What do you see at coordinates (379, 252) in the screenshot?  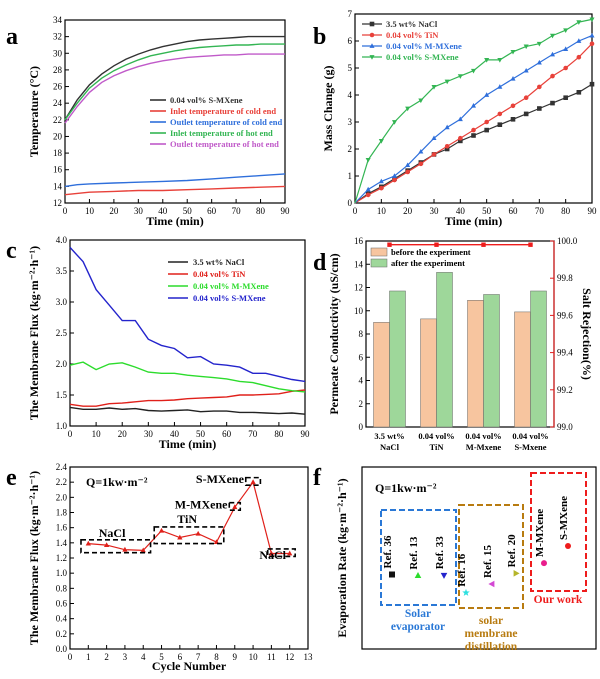 I see `legend-swatch` at bounding box center [379, 252].